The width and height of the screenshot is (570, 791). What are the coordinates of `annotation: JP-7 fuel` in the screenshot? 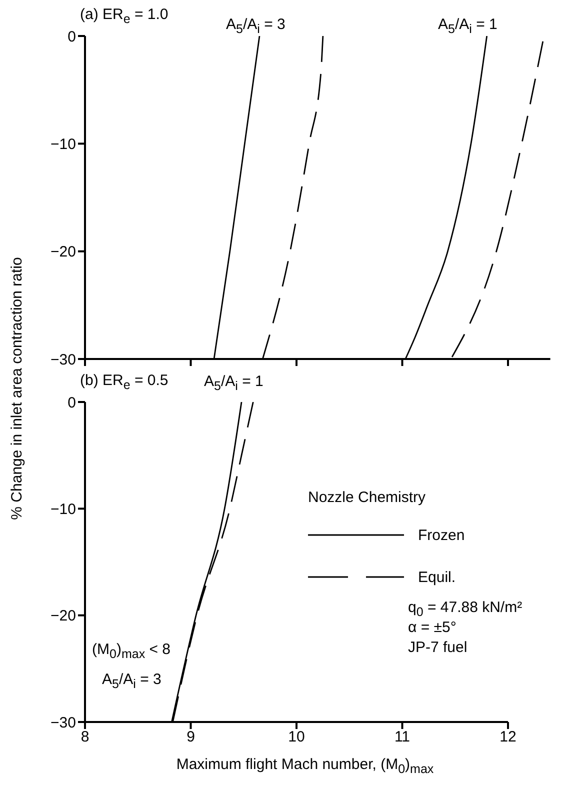 It's located at (438, 647).